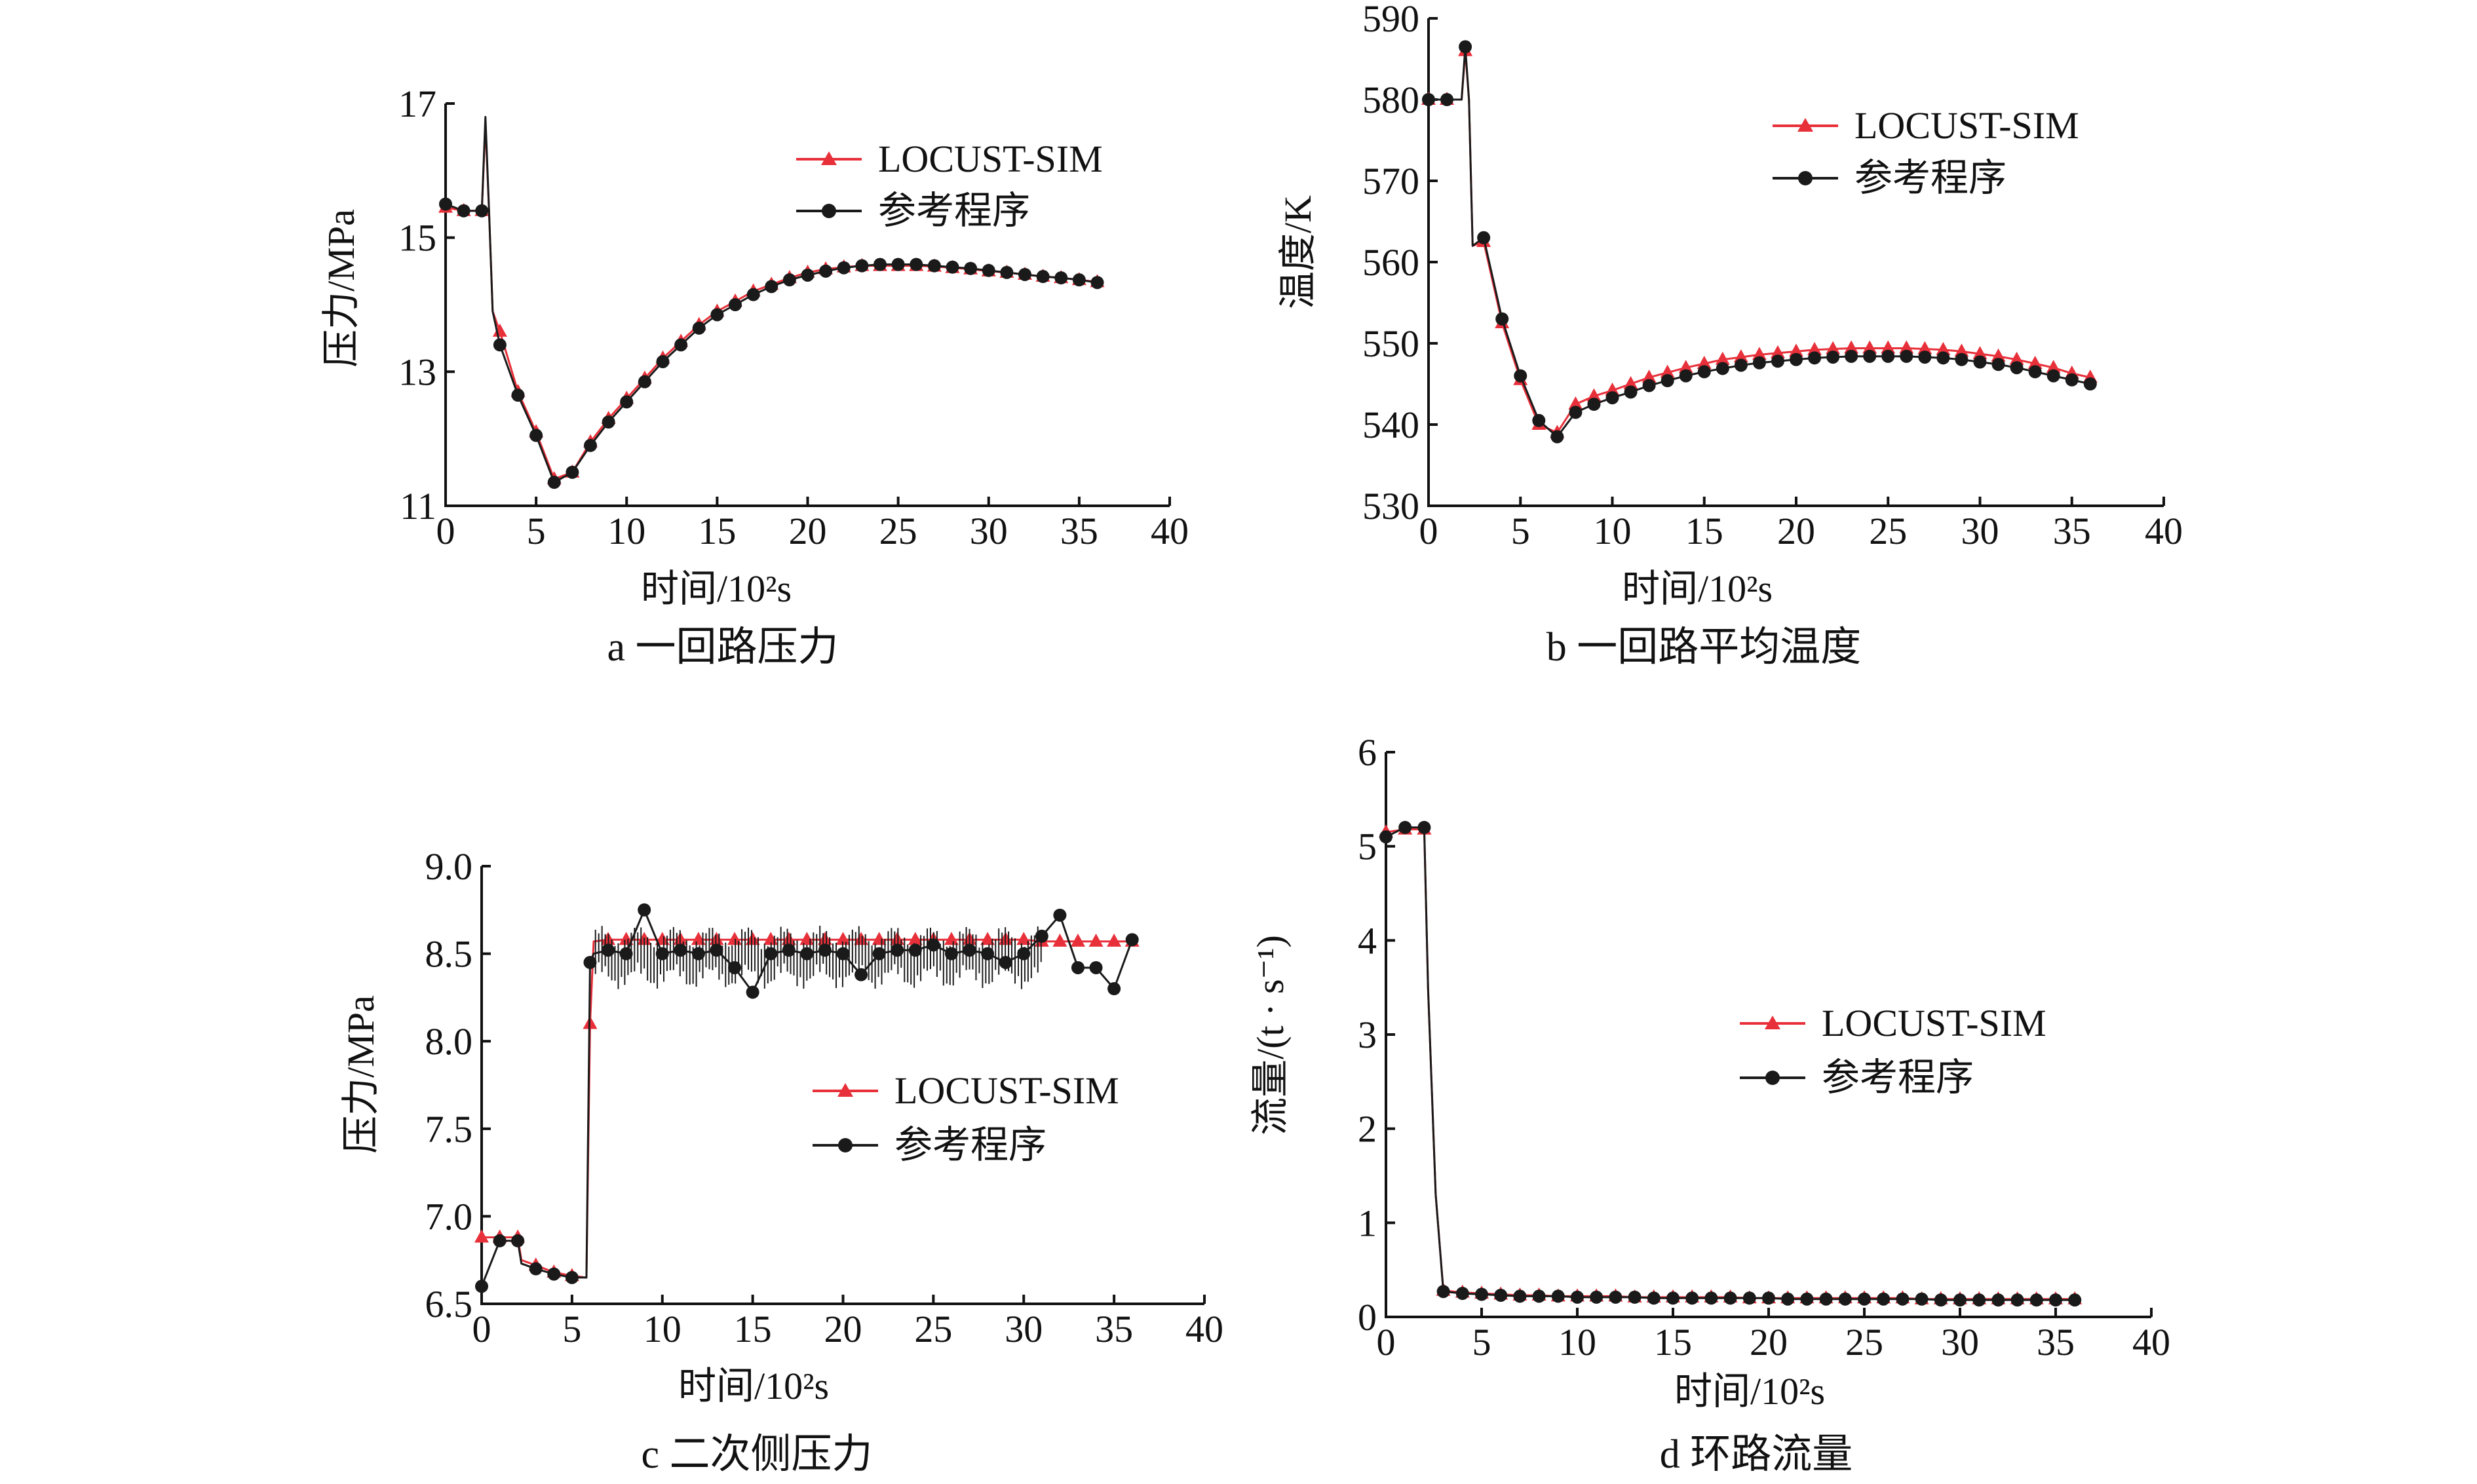 This screenshot has height=1484, width=2477. I want to click on y-tick-label-b-1: 540, so click(1390, 425).